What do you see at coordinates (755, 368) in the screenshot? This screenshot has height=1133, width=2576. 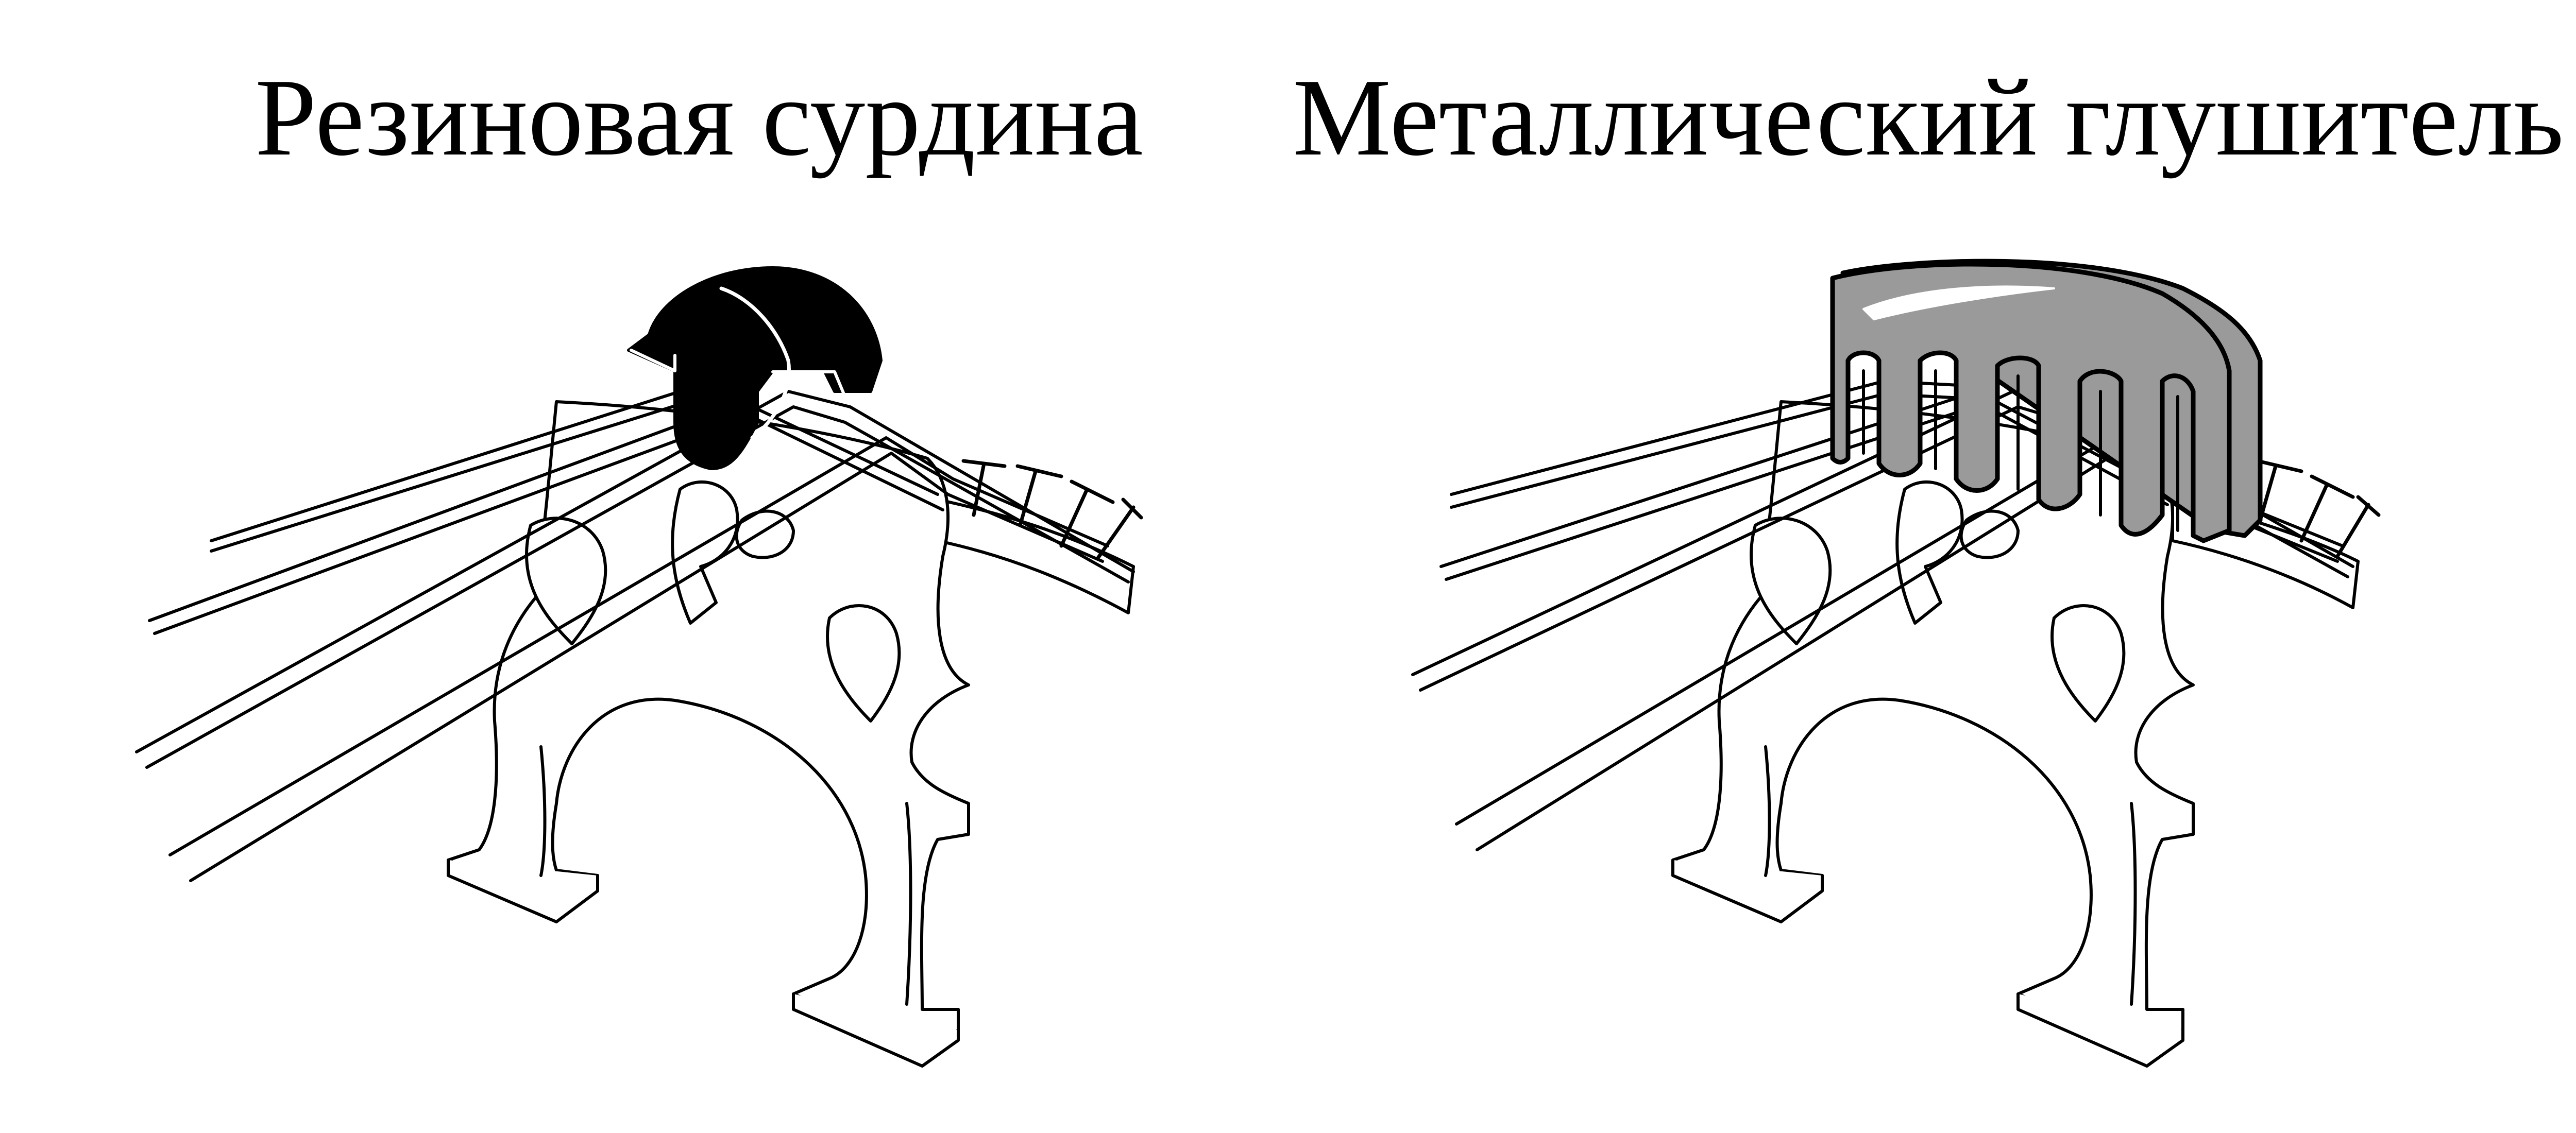 I see `rubber-mute-icon` at bounding box center [755, 368].